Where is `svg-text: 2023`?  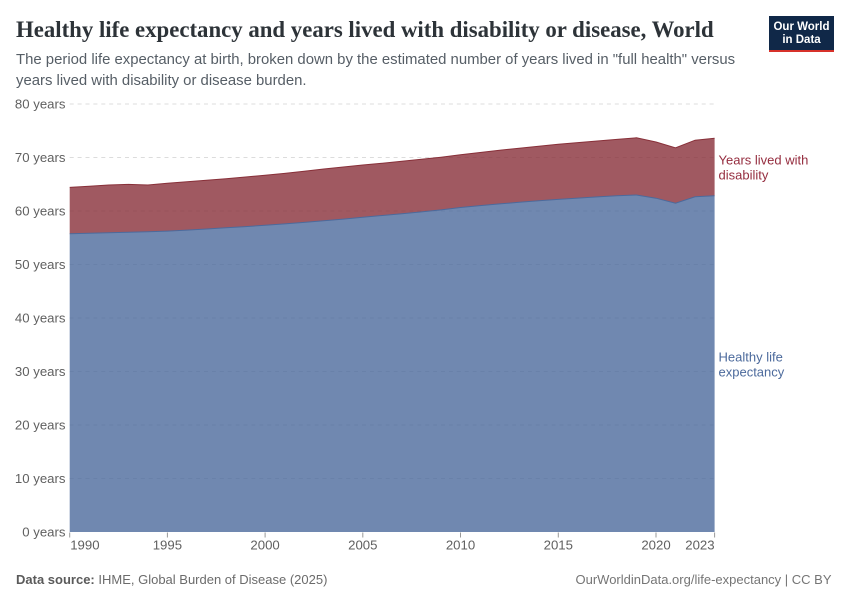 svg-text: 2023 is located at coordinates (699, 545).